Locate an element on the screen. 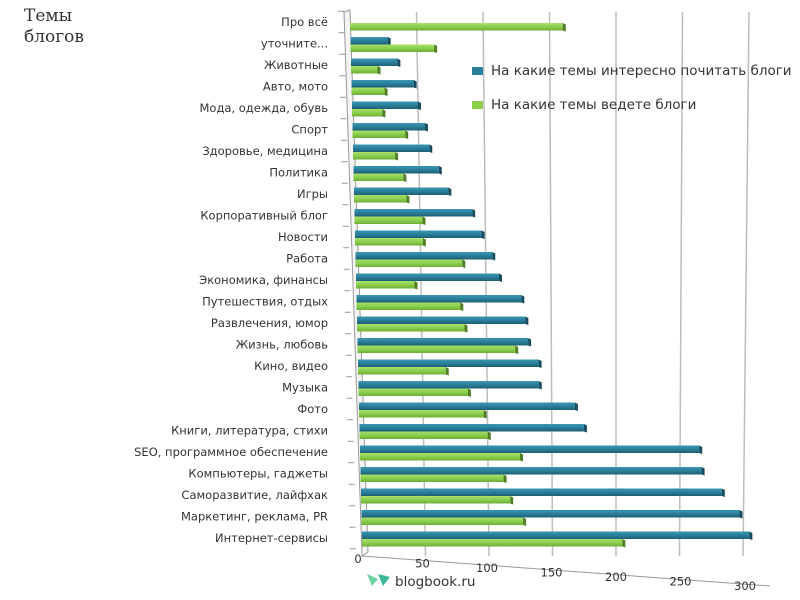 Image resolution: width=800 pixels, height=600 pixels. category-label: Развлечения, юмор is located at coordinates (269, 323).